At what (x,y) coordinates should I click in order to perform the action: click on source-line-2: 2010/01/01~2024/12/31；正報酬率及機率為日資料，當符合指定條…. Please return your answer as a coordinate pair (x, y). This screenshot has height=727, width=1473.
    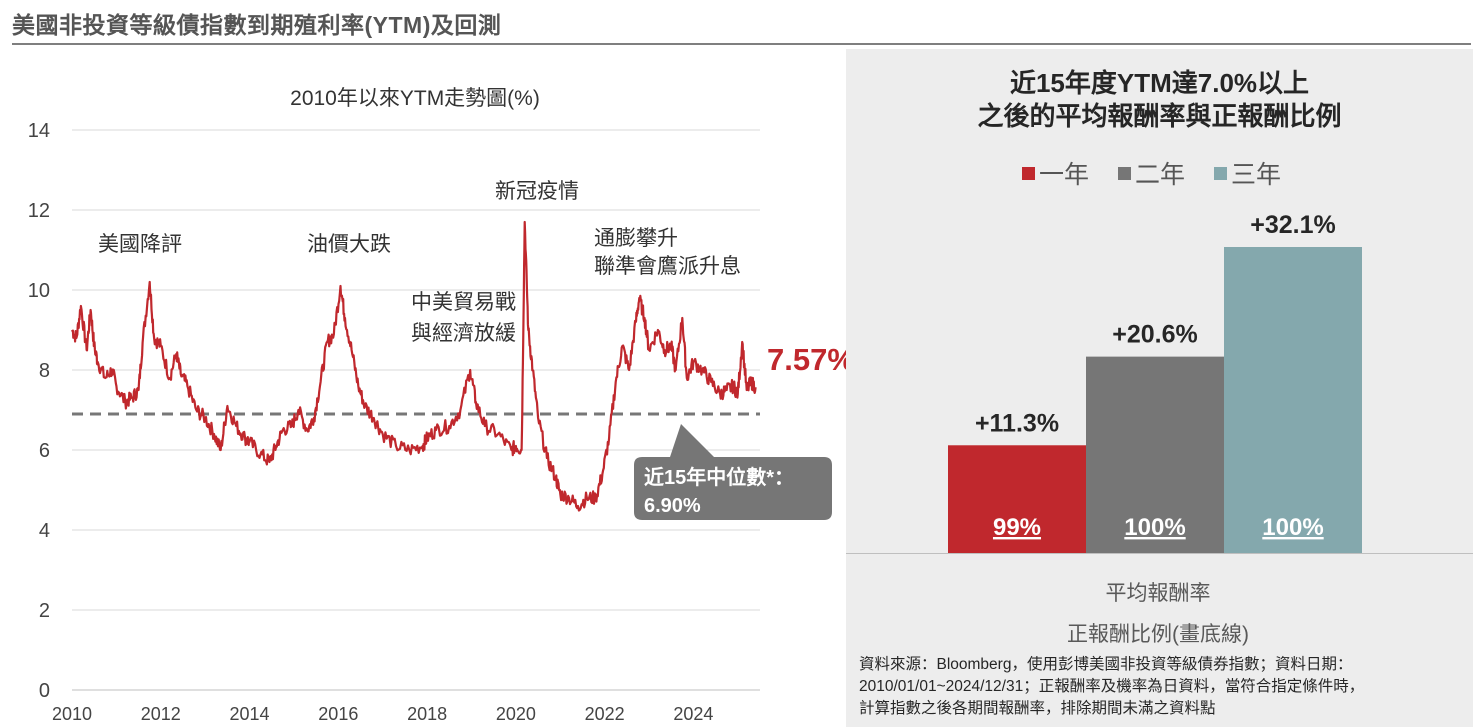
    Looking at the image, I should click on (1112, 686).